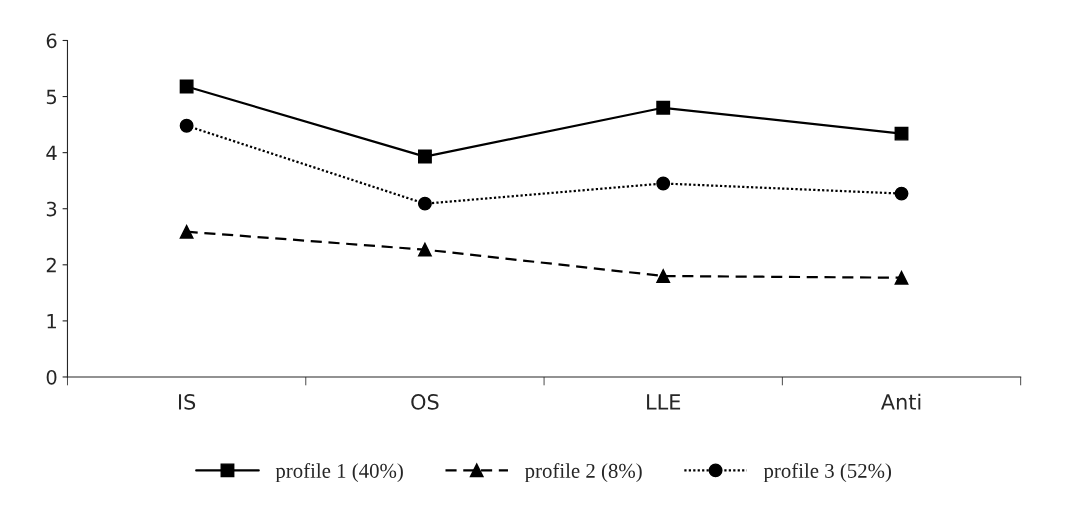  What do you see at coordinates (339, 473) in the screenshot?
I see `legend-label: profile 1 (40%)` at bounding box center [339, 473].